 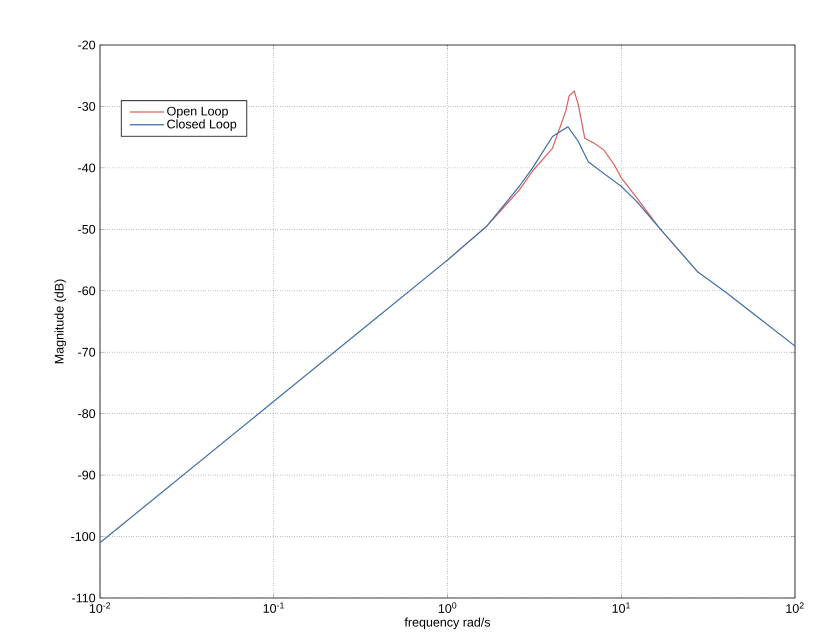 What do you see at coordinates (87, 413) in the screenshot?
I see `y-tick-label: -80` at bounding box center [87, 413].